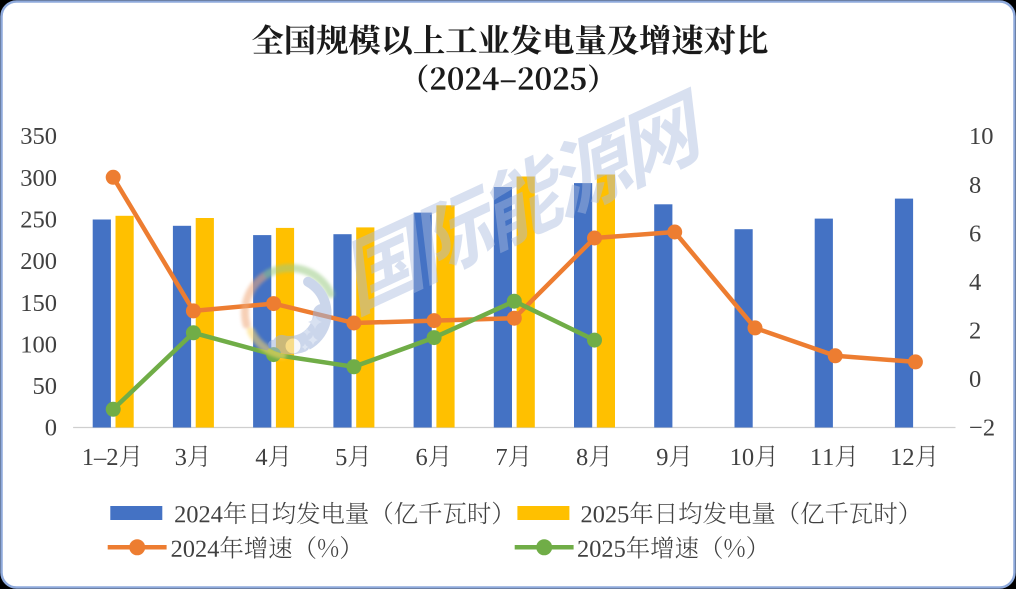  Describe the element at coordinates (975, 331) in the screenshot. I see `svg-text: 2` at that location.